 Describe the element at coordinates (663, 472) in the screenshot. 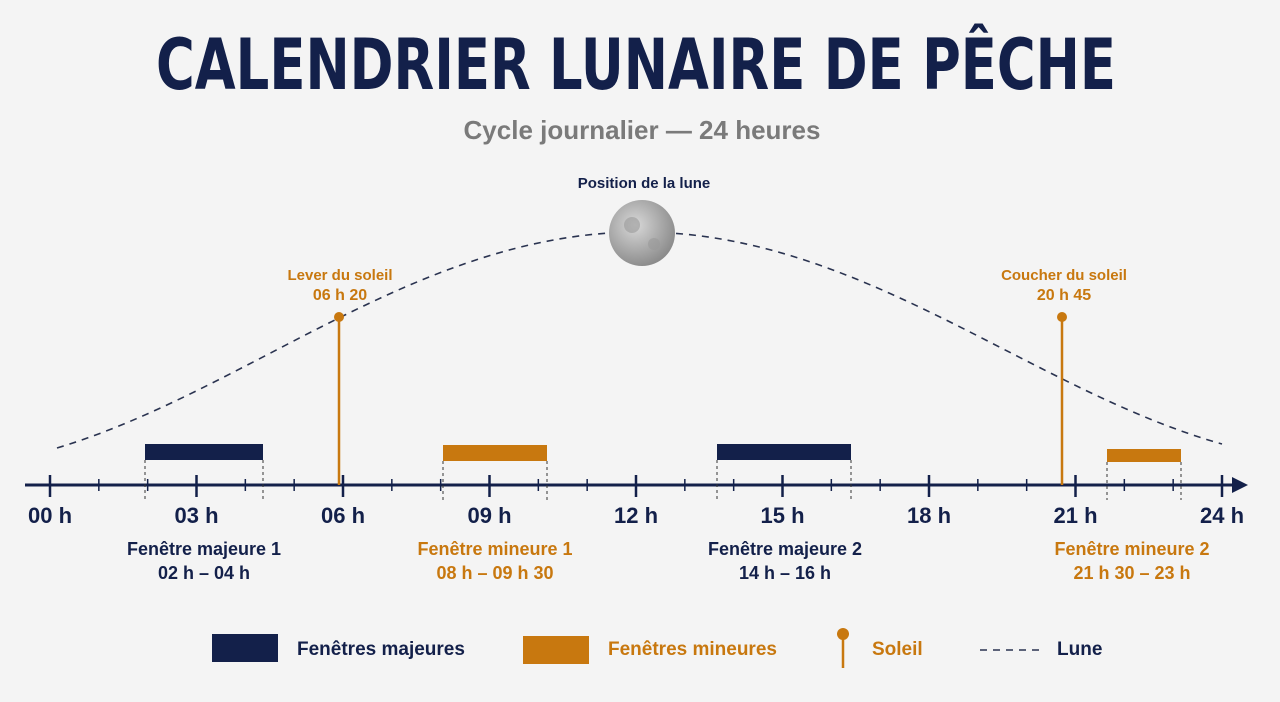

I see `windows` at that location.